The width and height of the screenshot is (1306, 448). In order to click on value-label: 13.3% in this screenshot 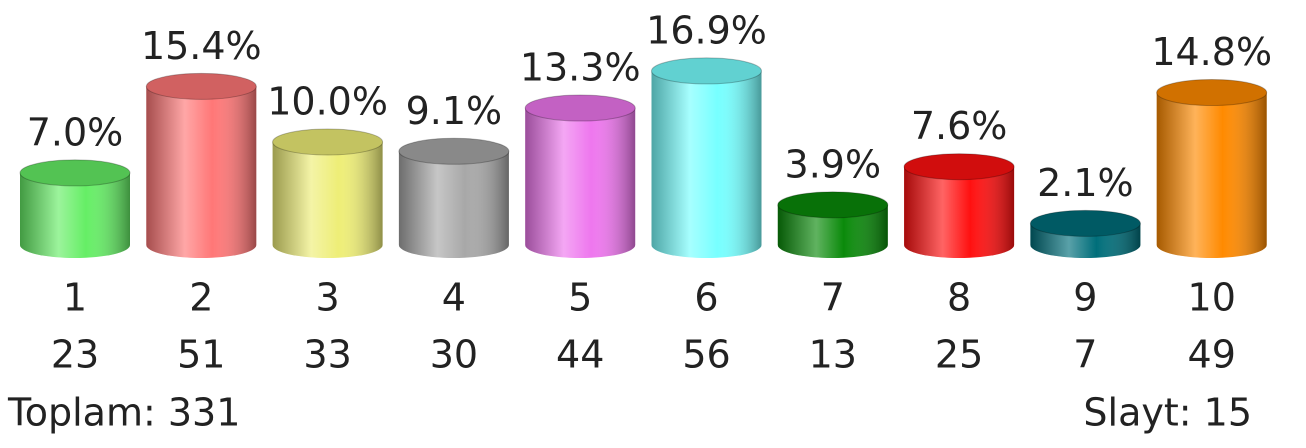, I will do `click(580, 68)`.